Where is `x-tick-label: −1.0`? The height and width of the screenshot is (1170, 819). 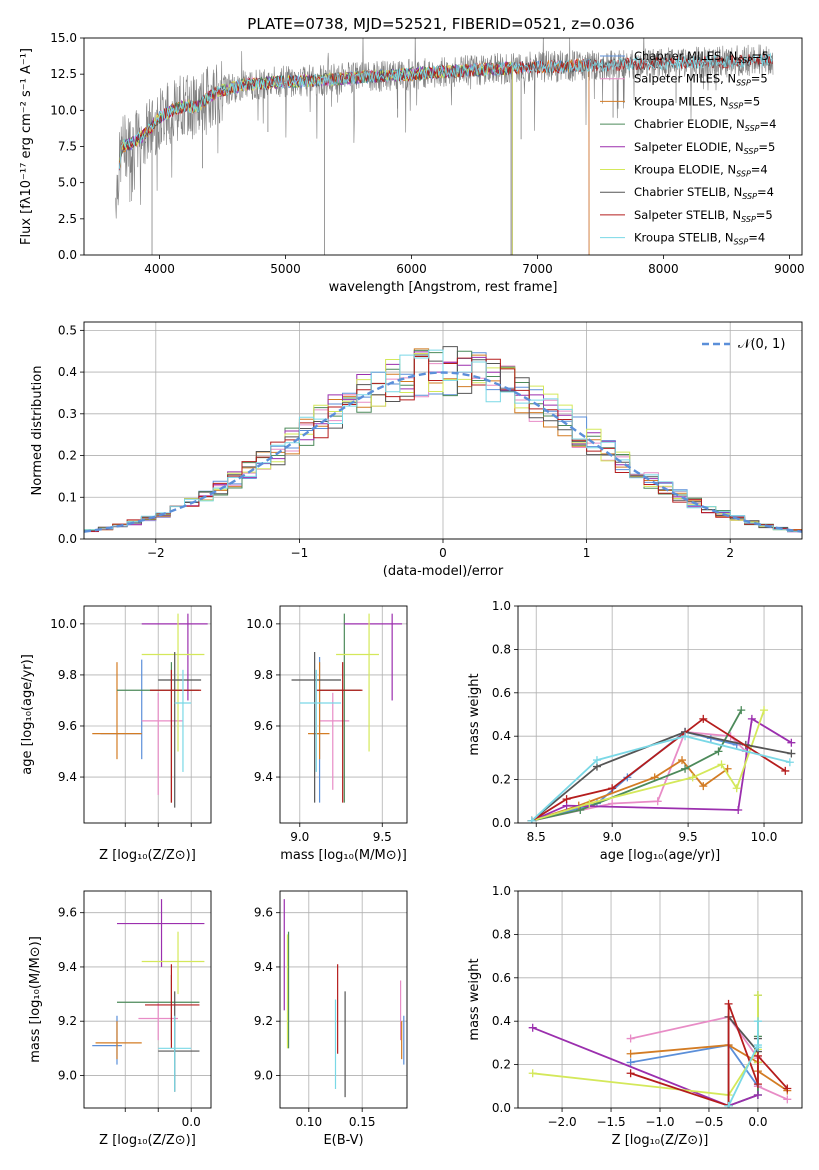
x-tick-label: −1.0 is located at coordinates (659, 1122).